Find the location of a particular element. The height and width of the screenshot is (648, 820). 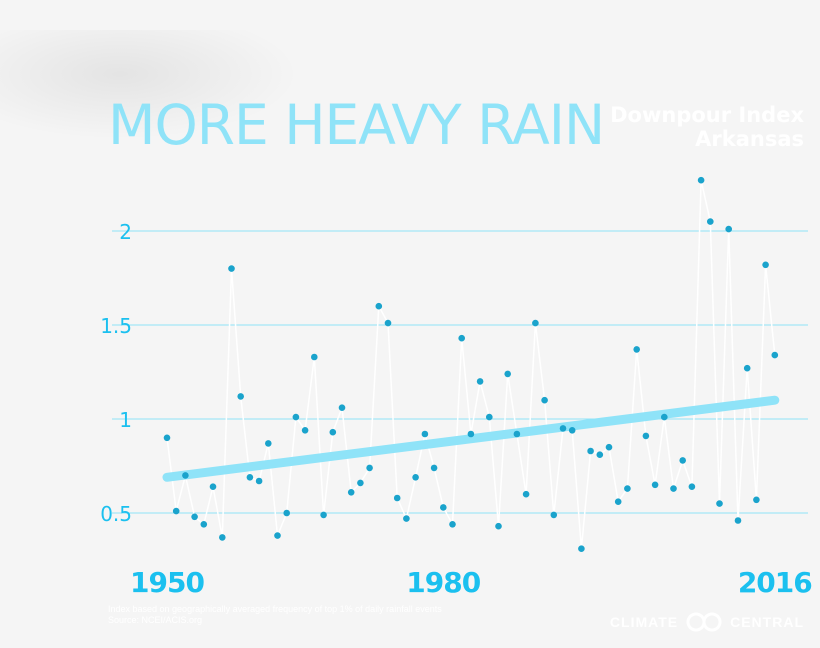

trend-line is located at coordinates (471, 438).